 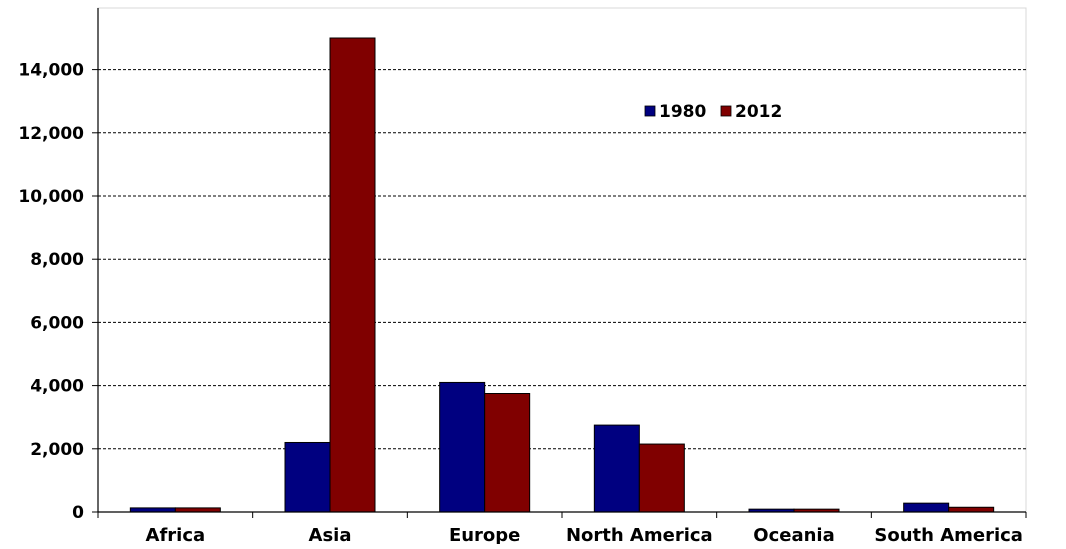 What do you see at coordinates (57, 323) in the screenshot?
I see `y-tick-label: 6,000` at bounding box center [57, 323].